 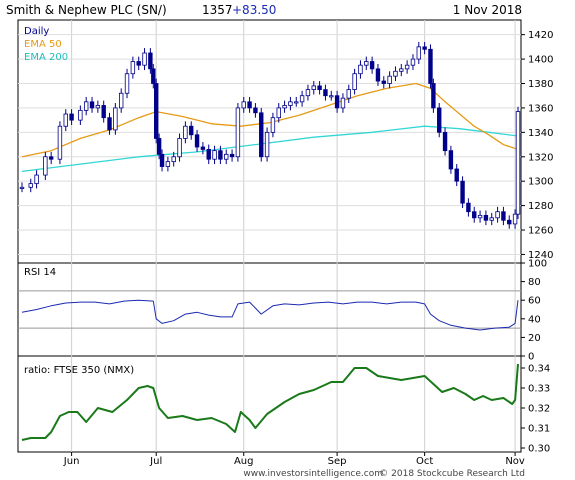 I want to click on y-tick-label: 20, so click(x=534, y=338).